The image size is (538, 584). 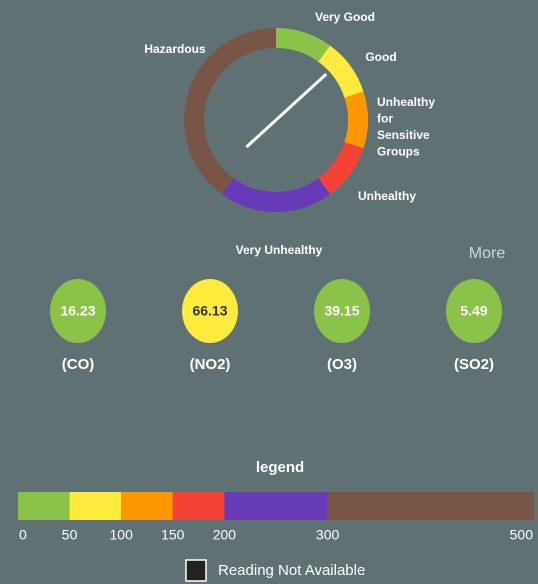 What do you see at coordinates (385, 119) in the screenshot?
I see `gauge-label: for` at bounding box center [385, 119].